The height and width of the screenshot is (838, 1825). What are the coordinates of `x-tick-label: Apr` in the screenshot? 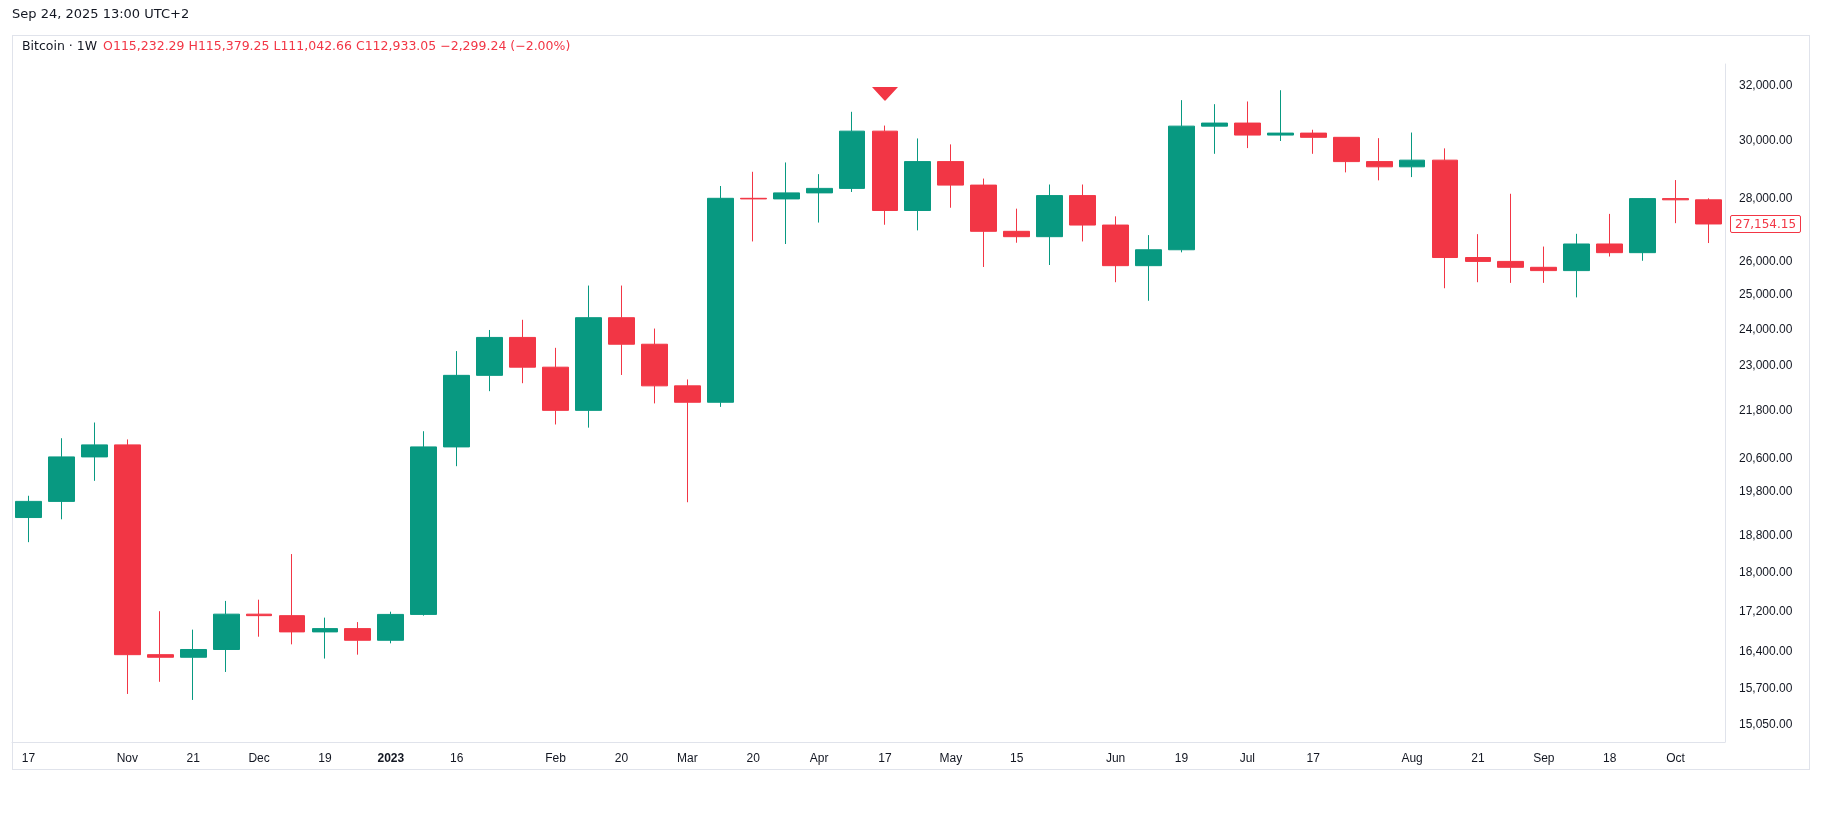 It's located at (819, 758).